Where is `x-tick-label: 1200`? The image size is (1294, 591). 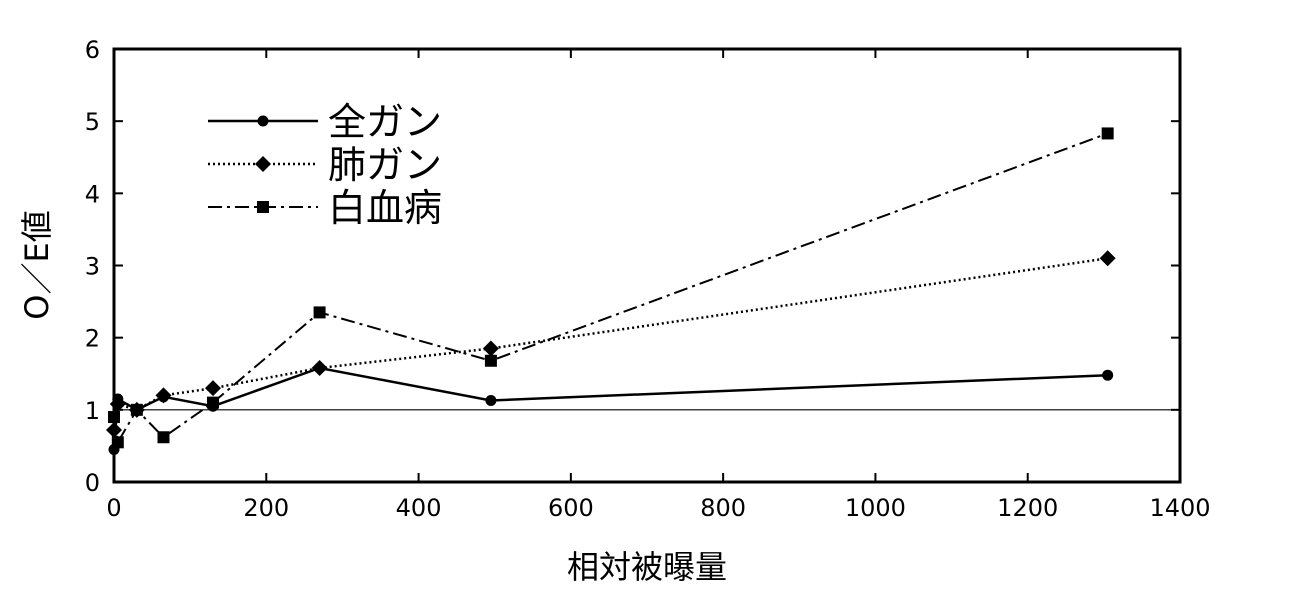 x-tick-label: 1200 is located at coordinates (1027, 508).